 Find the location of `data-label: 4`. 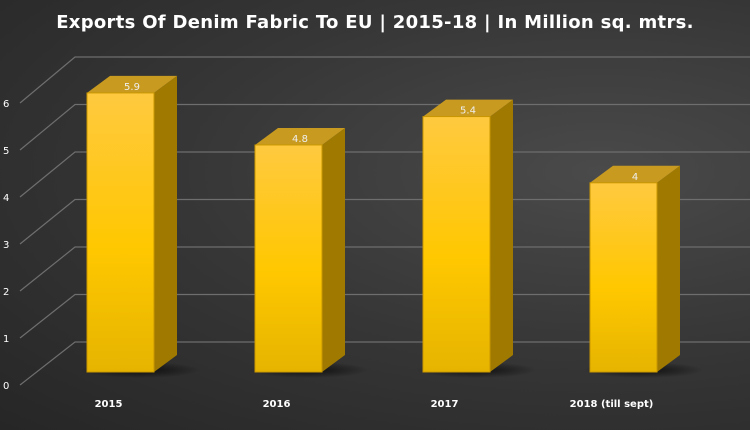

data-label: 4 is located at coordinates (635, 177).